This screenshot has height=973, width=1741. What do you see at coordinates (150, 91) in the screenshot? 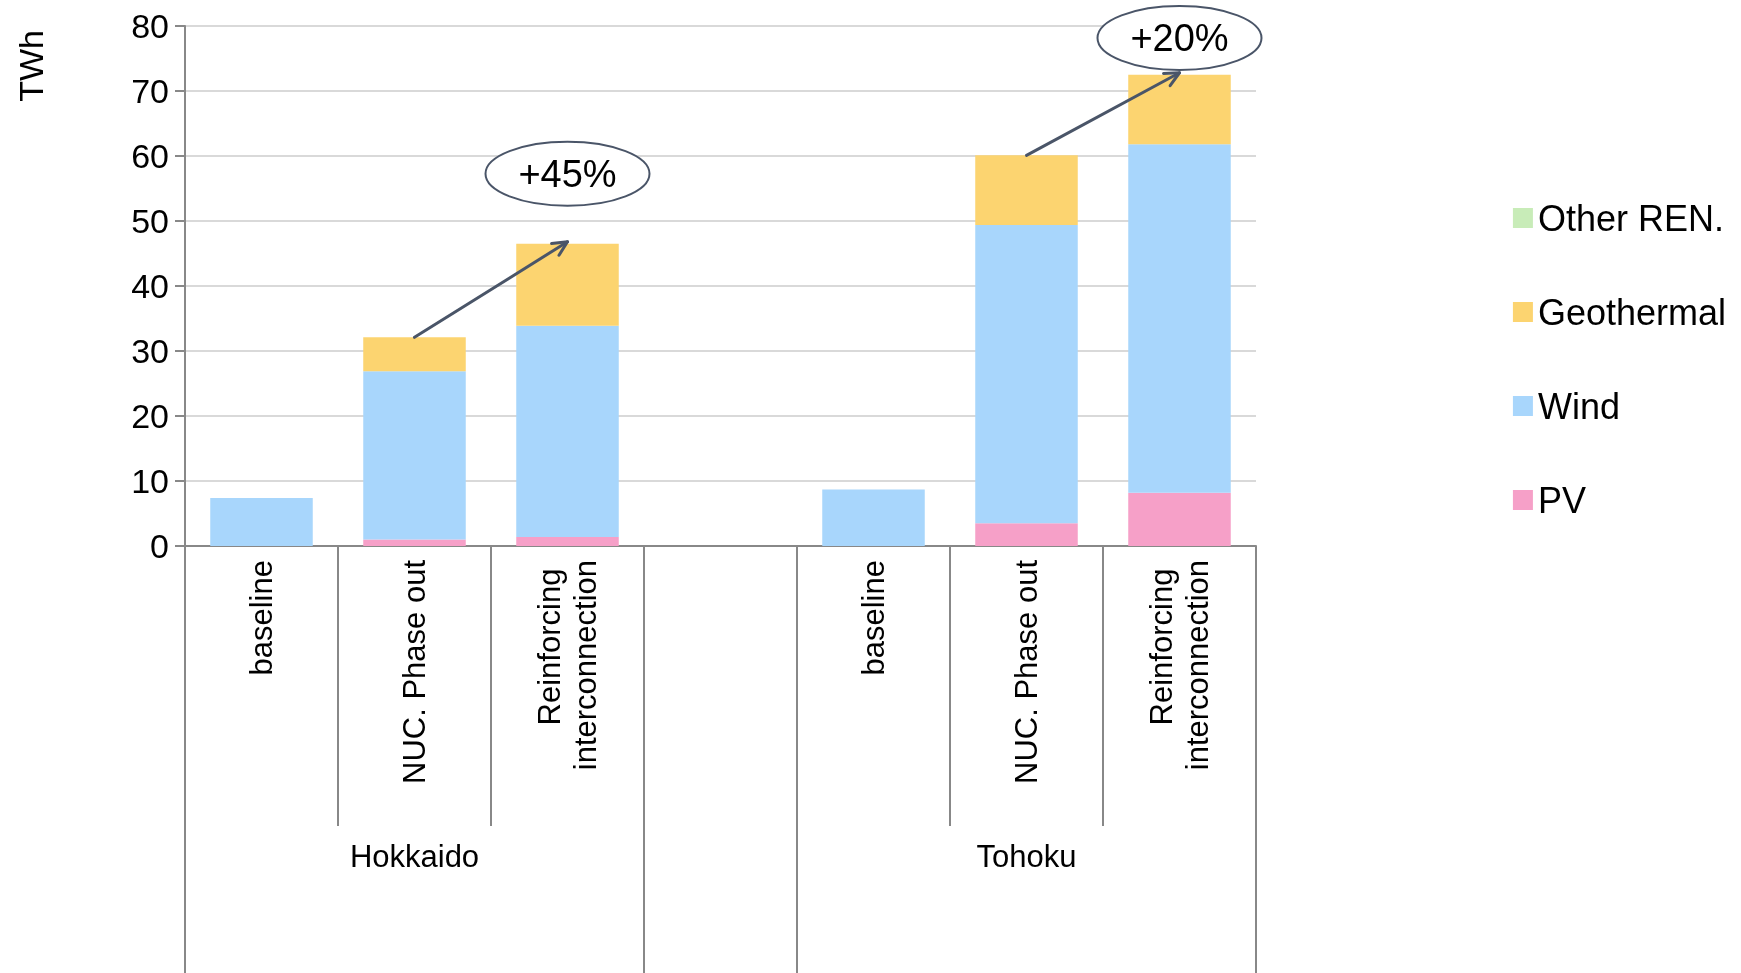
I see `y-tick-label: 70` at bounding box center [150, 91].